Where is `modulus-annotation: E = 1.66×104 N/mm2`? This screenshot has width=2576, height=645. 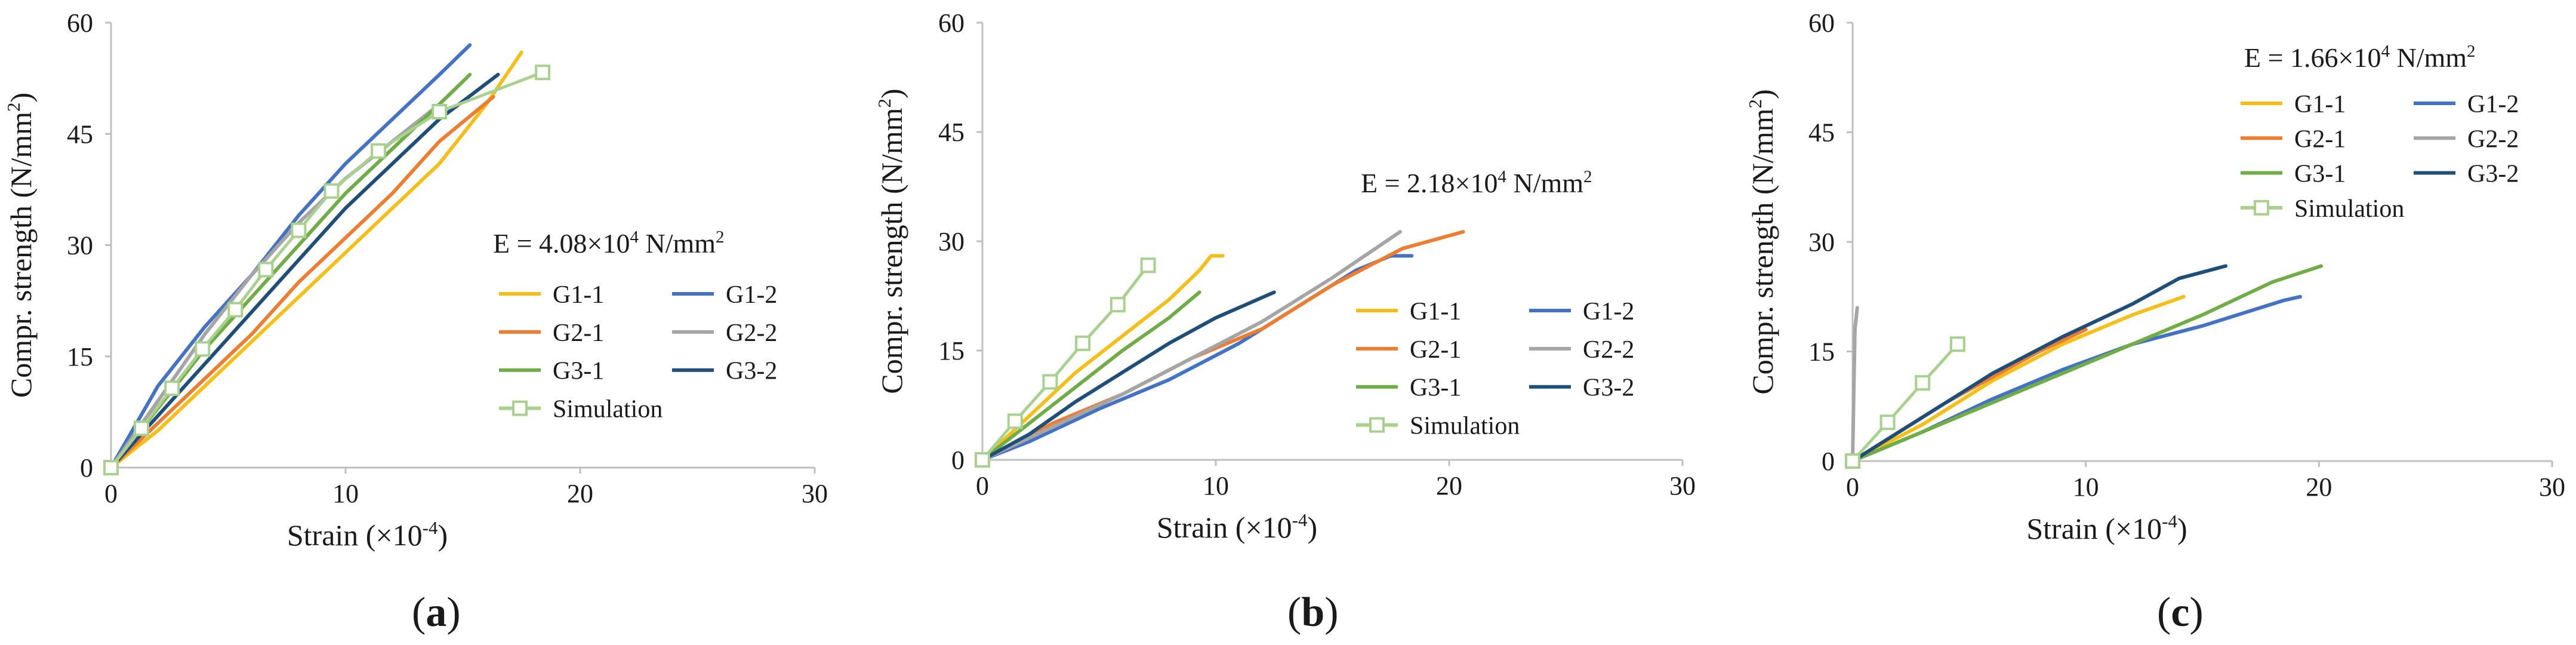 modulus-annotation: E = 1.66×104 N/mm2 is located at coordinates (2360, 57).